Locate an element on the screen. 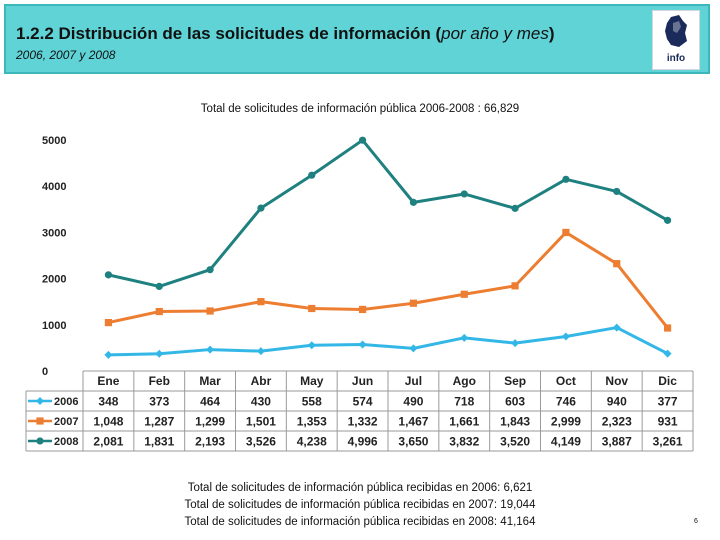 Image resolution: width=720 pixels, height=540 pixels. x-category-label: Jul is located at coordinates (413, 381).